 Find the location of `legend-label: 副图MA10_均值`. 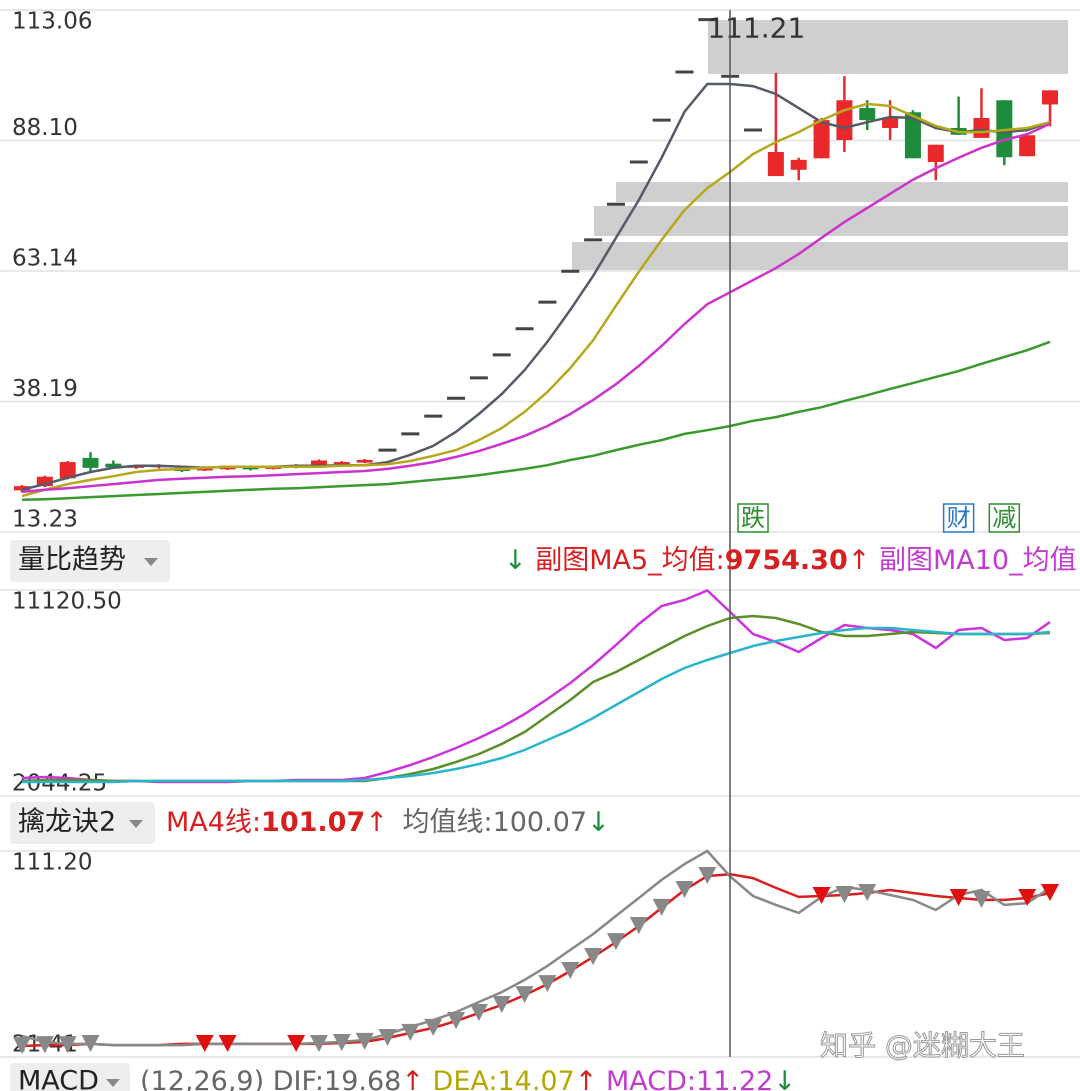

legend-label: 副图MA10_均值 is located at coordinates (978, 560).